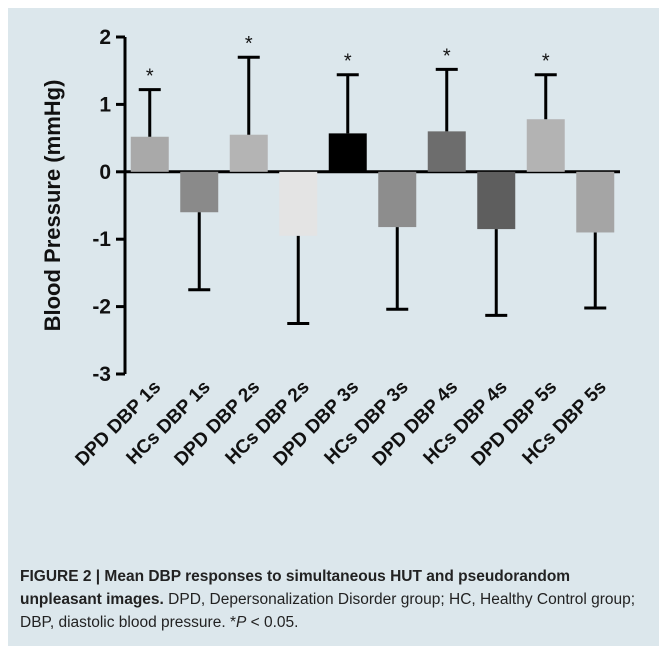 The image size is (667, 646). What do you see at coordinates (119, 424) in the screenshot?
I see `x-tick-label: DPD DBP 1s` at bounding box center [119, 424].